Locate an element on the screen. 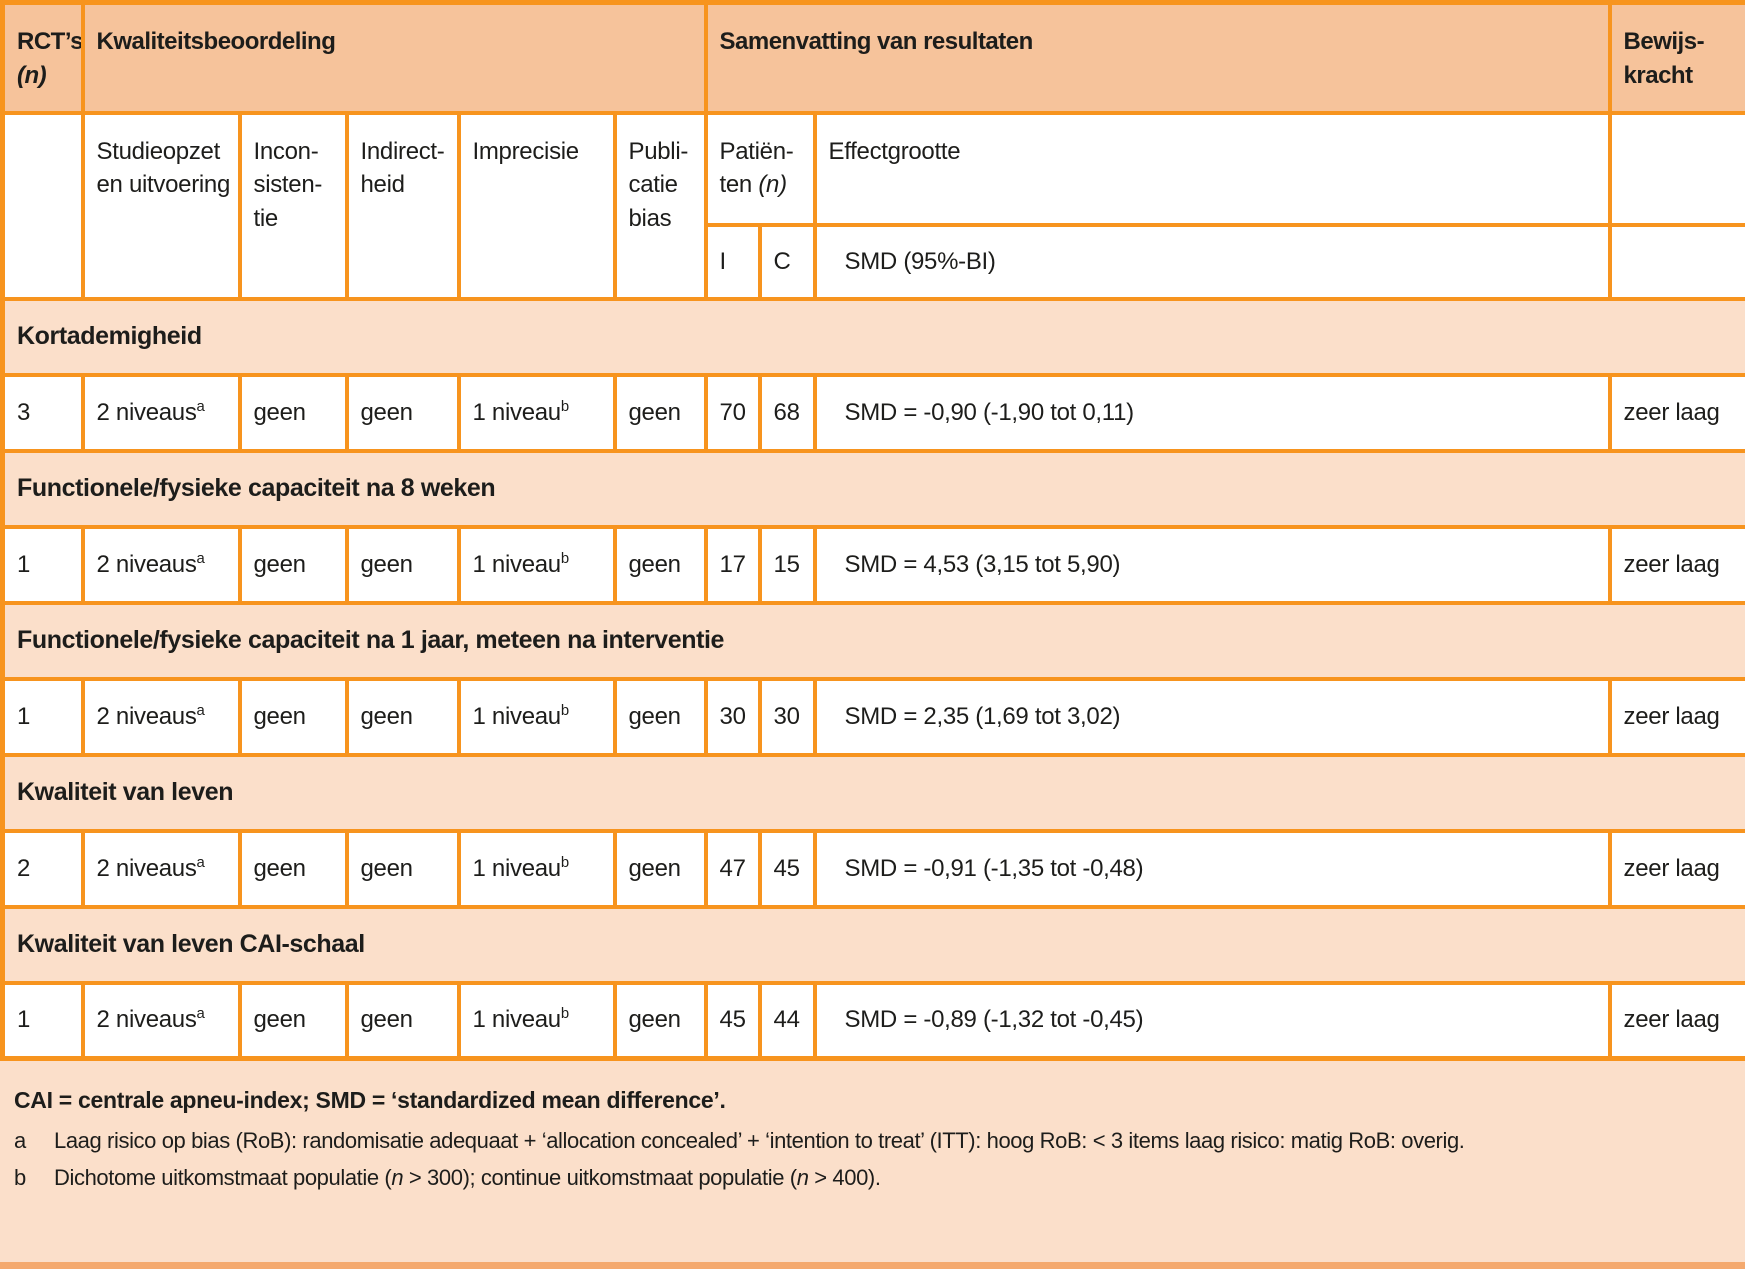  footnote-b-n1: n is located at coordinates (397, 1177).